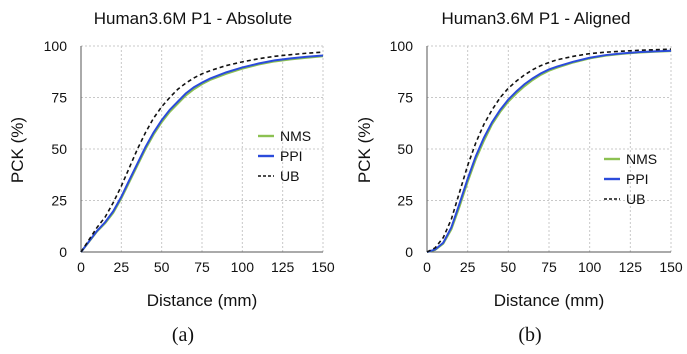 This screenshot has height=354, width=687. I want to click on subfigure-label: (b), so click(529, 335).